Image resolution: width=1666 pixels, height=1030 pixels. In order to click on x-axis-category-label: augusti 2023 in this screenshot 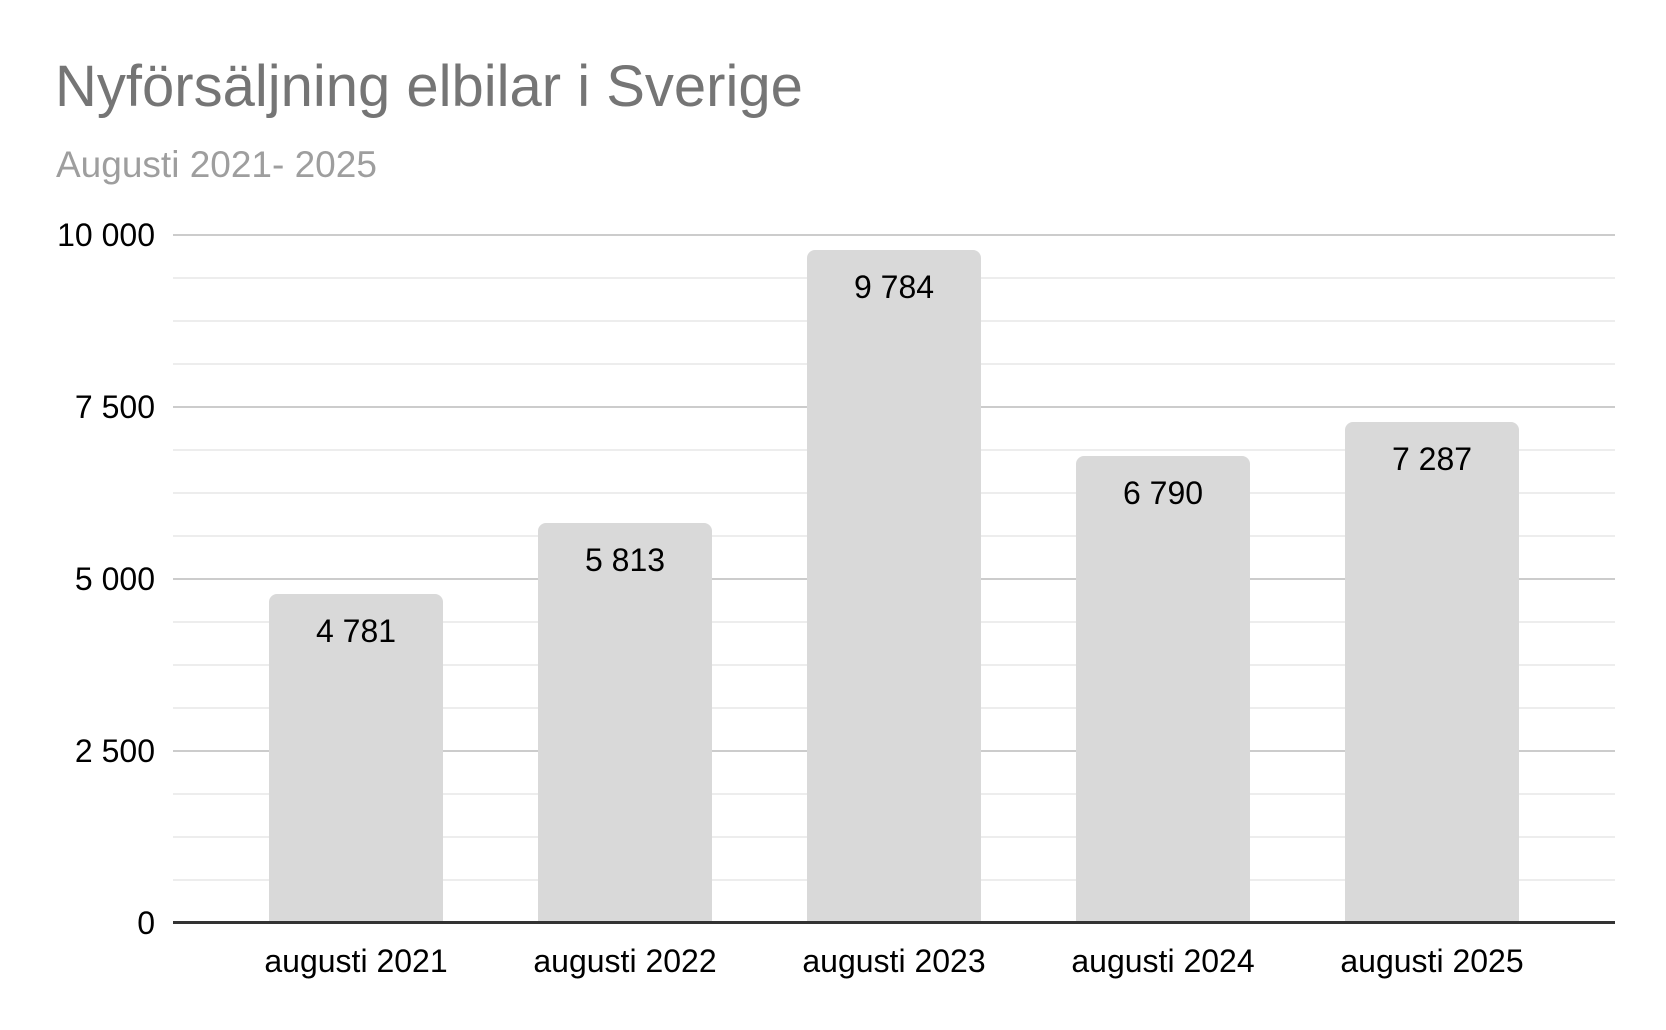, I will do `click(894, 961)`.